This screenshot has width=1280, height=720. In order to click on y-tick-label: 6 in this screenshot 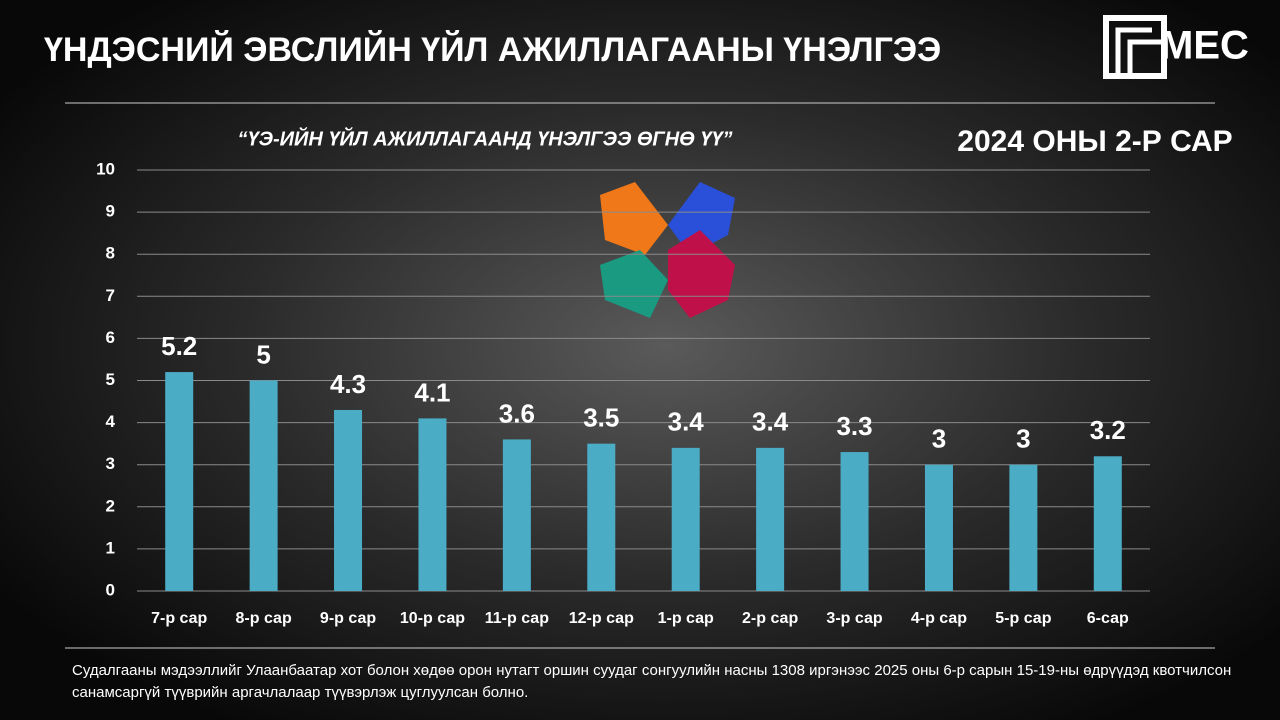, I will do `click(110, 337)`.